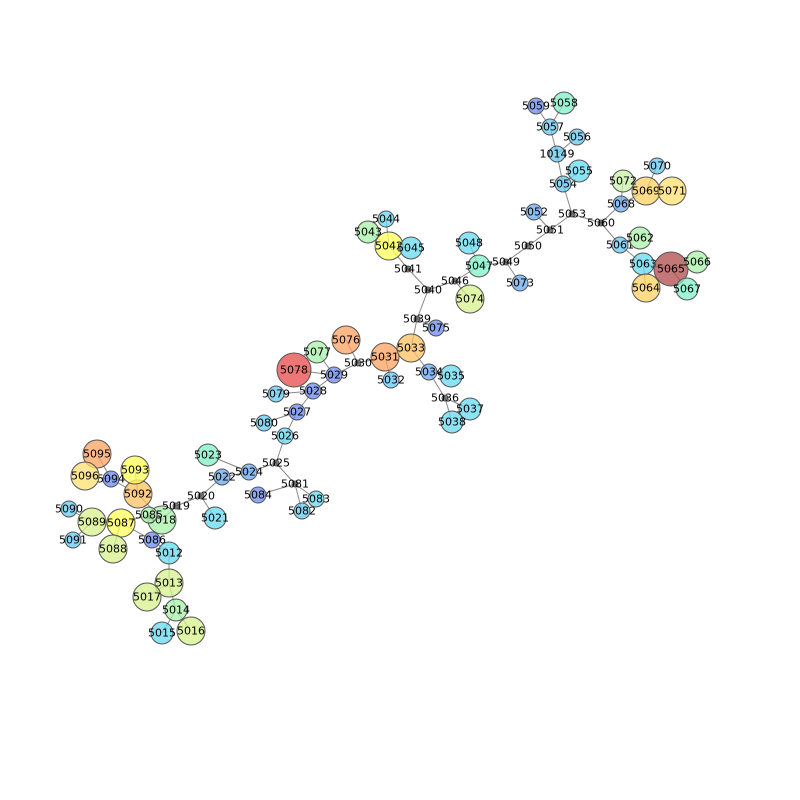 The width and height of the screenshot is (800, 800). I want to click on node-5038: 5038, so click(452, 422).